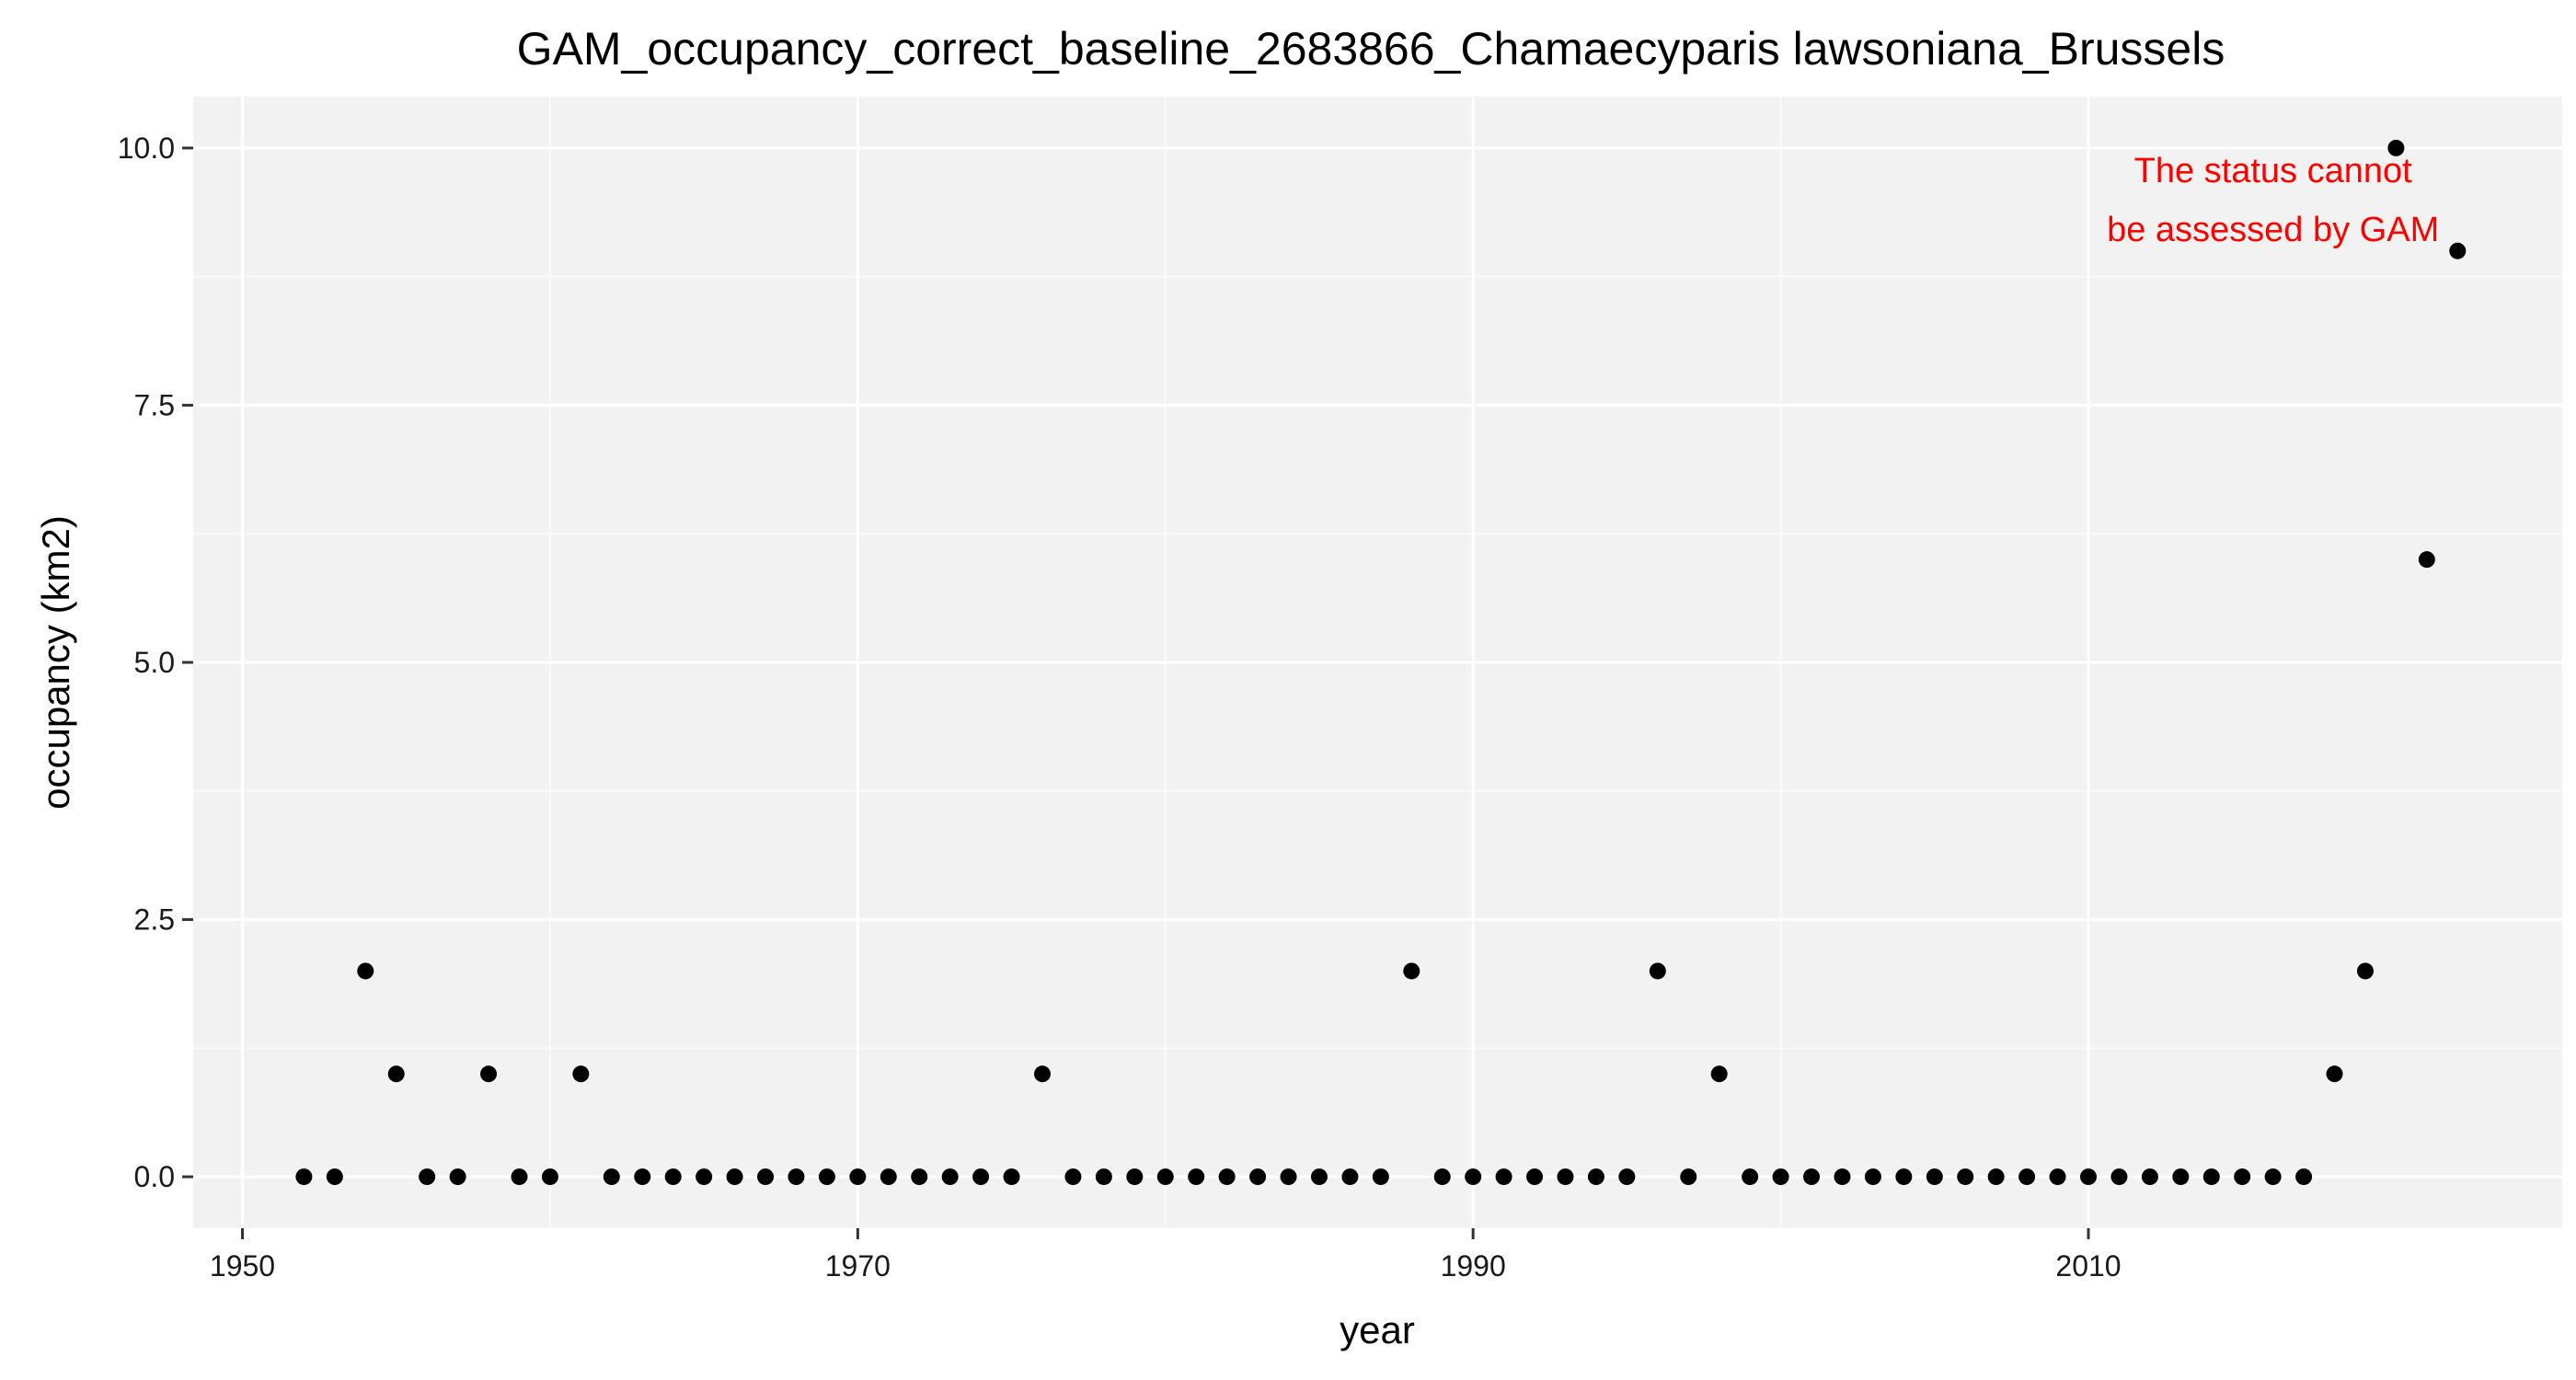 The width and height of the screenshot is (2576, 1380). I want to click on x-axis: 1950 1970 1990 2010, so click(1166, 1255).